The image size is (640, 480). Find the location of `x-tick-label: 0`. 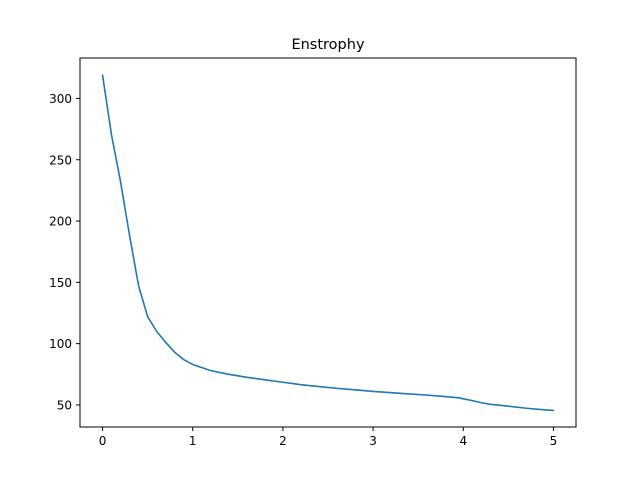

x-tick-label: 0 is located at coordinates (103, 441).